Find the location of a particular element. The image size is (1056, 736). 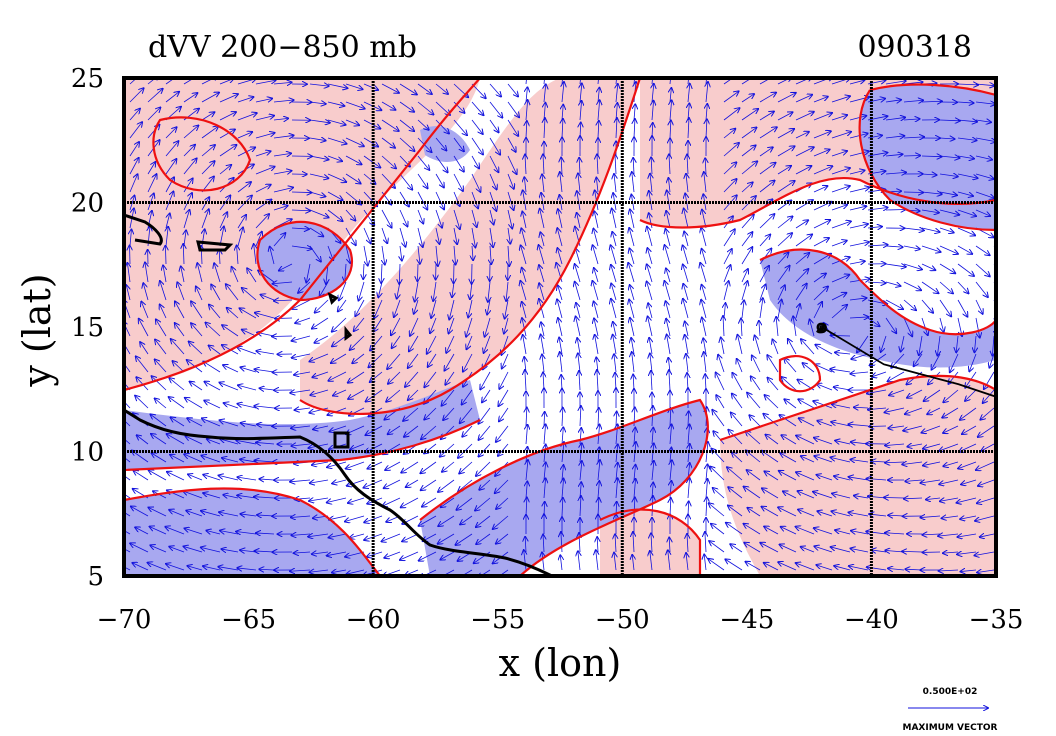

map-date-code: 090318 is located at coordinates (914, 47).